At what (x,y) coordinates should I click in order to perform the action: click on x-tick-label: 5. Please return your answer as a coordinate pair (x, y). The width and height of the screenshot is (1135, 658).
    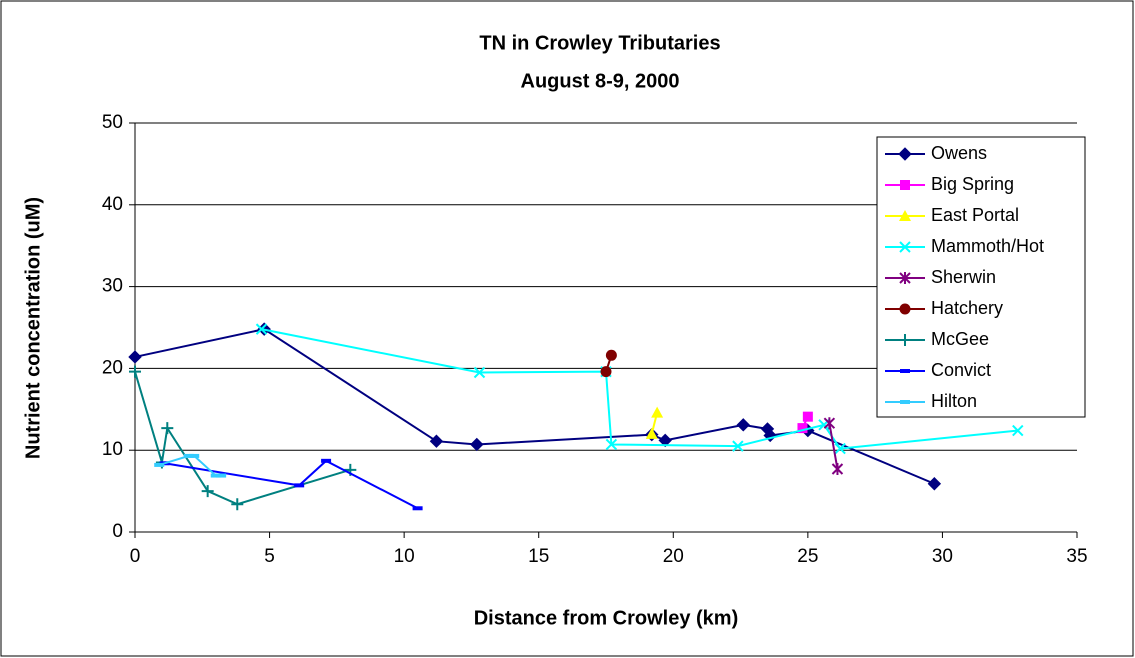
    Looking at the image, I should click on (269, 556).